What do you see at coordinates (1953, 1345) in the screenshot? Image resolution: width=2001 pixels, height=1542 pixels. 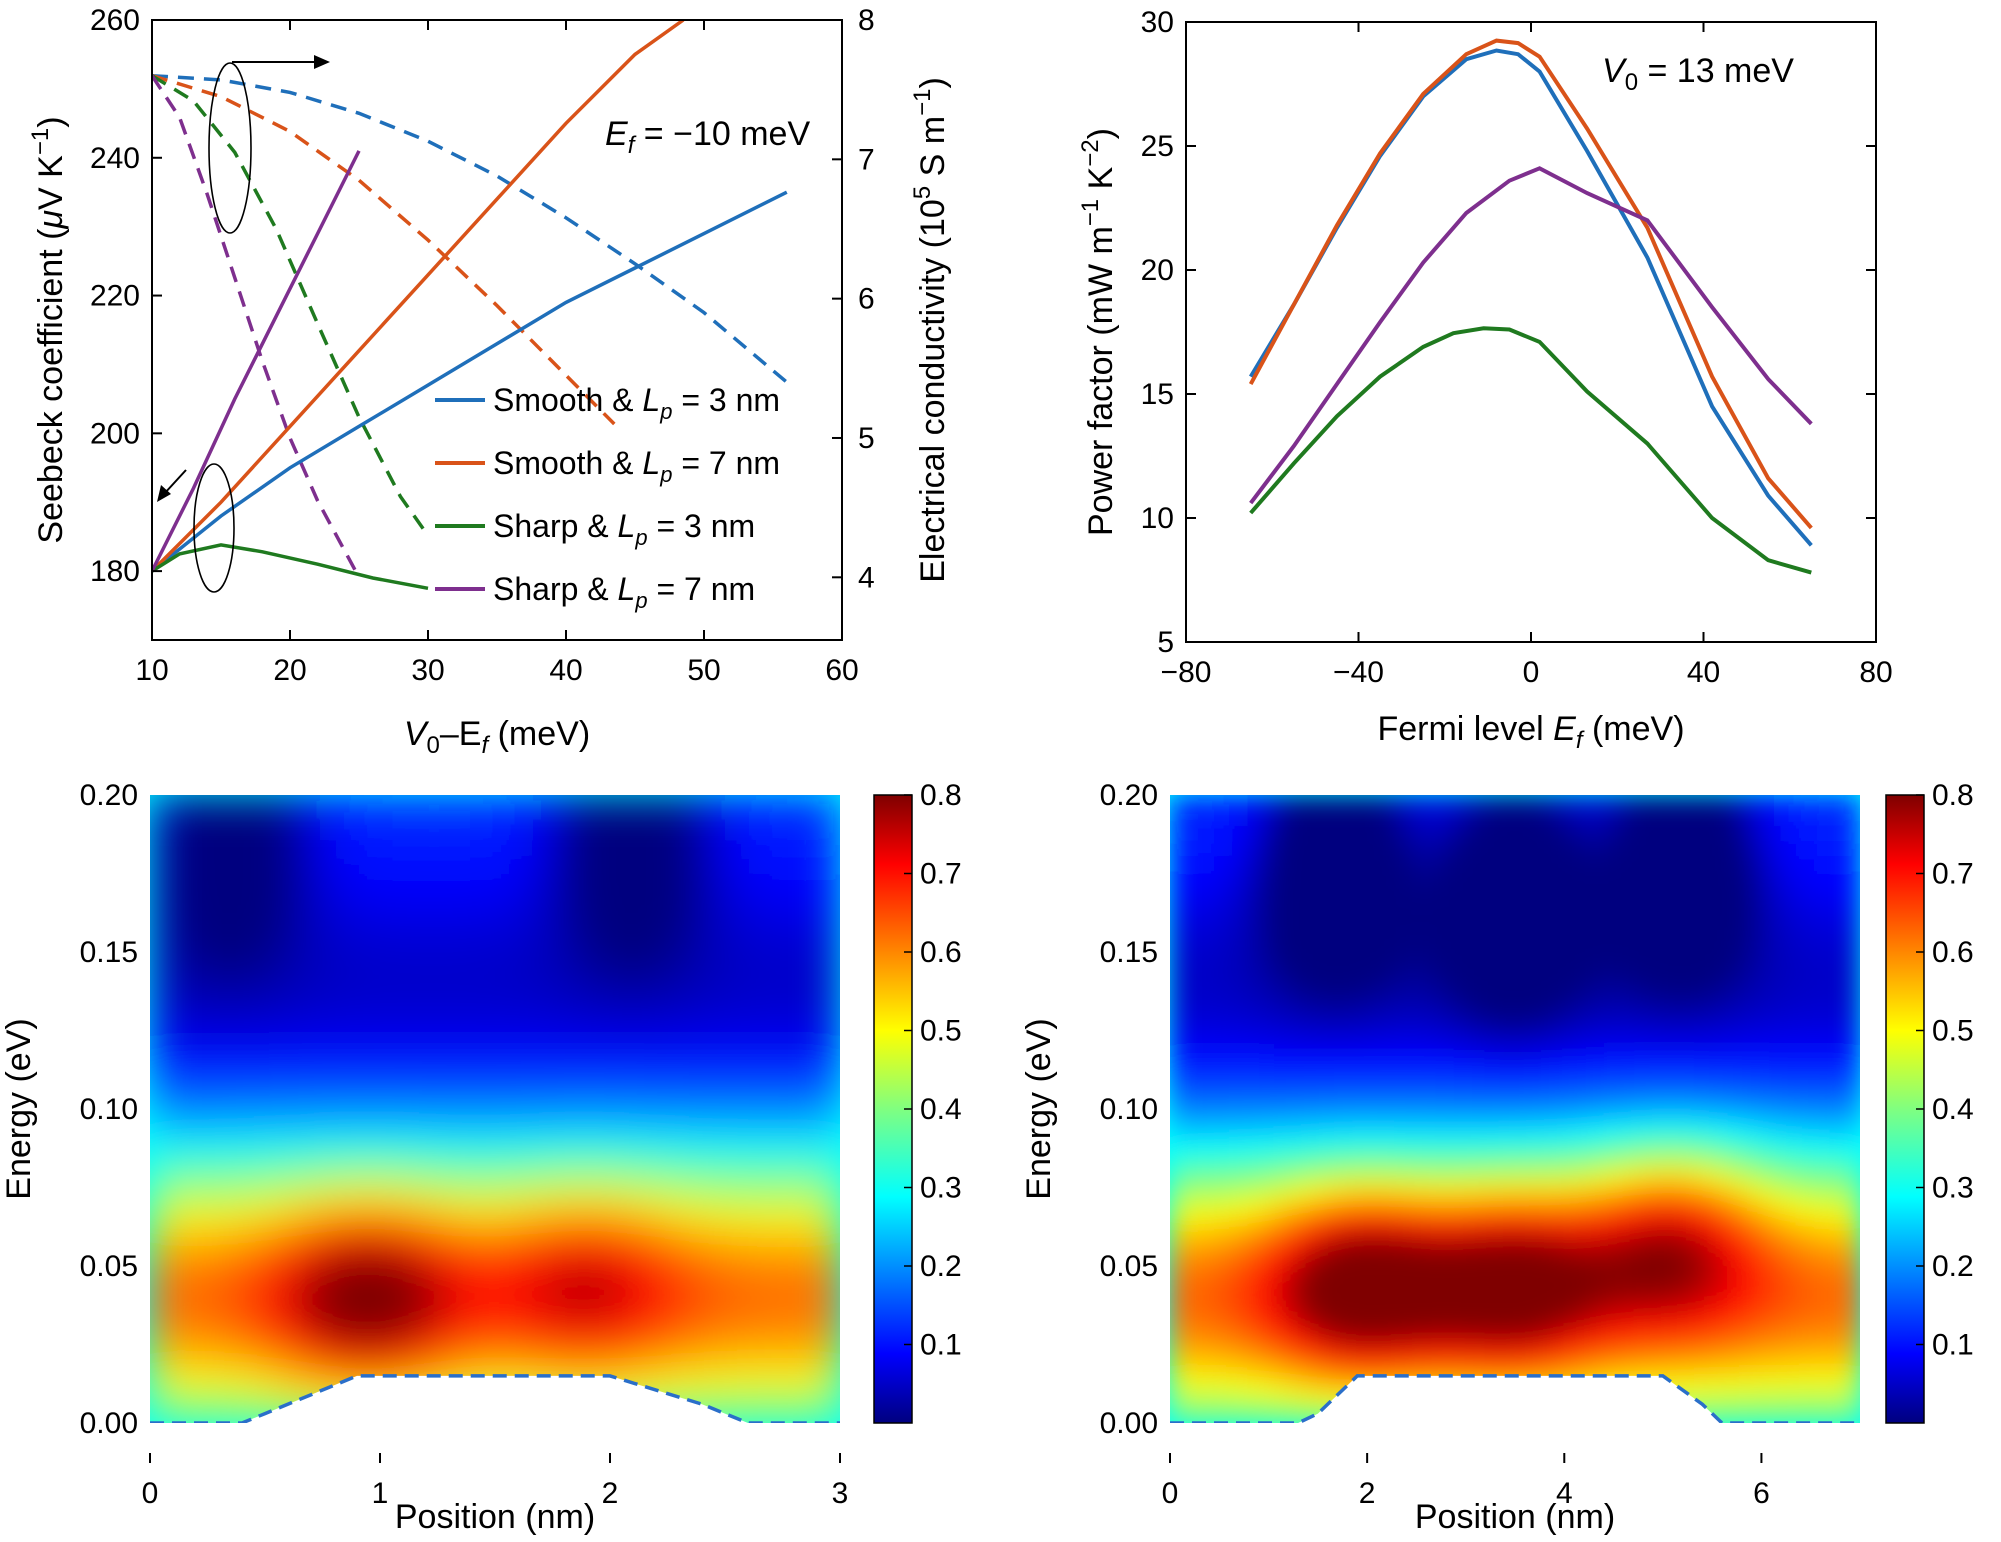 I see `colorbar-tick-label: 0.1` at bounding box center [1953, 1345].